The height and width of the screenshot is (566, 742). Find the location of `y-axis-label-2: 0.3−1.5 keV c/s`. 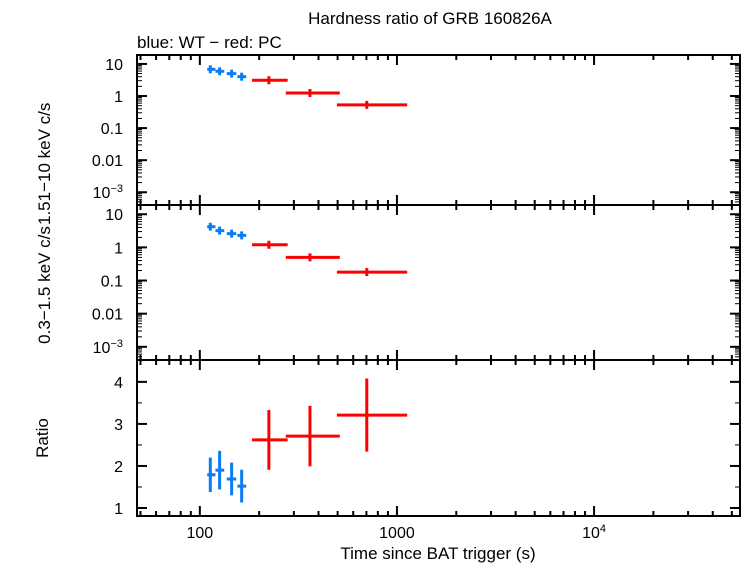

y-axis-label-2: 0.3−1.5 keV c/s is located at coordinates (44, 285).